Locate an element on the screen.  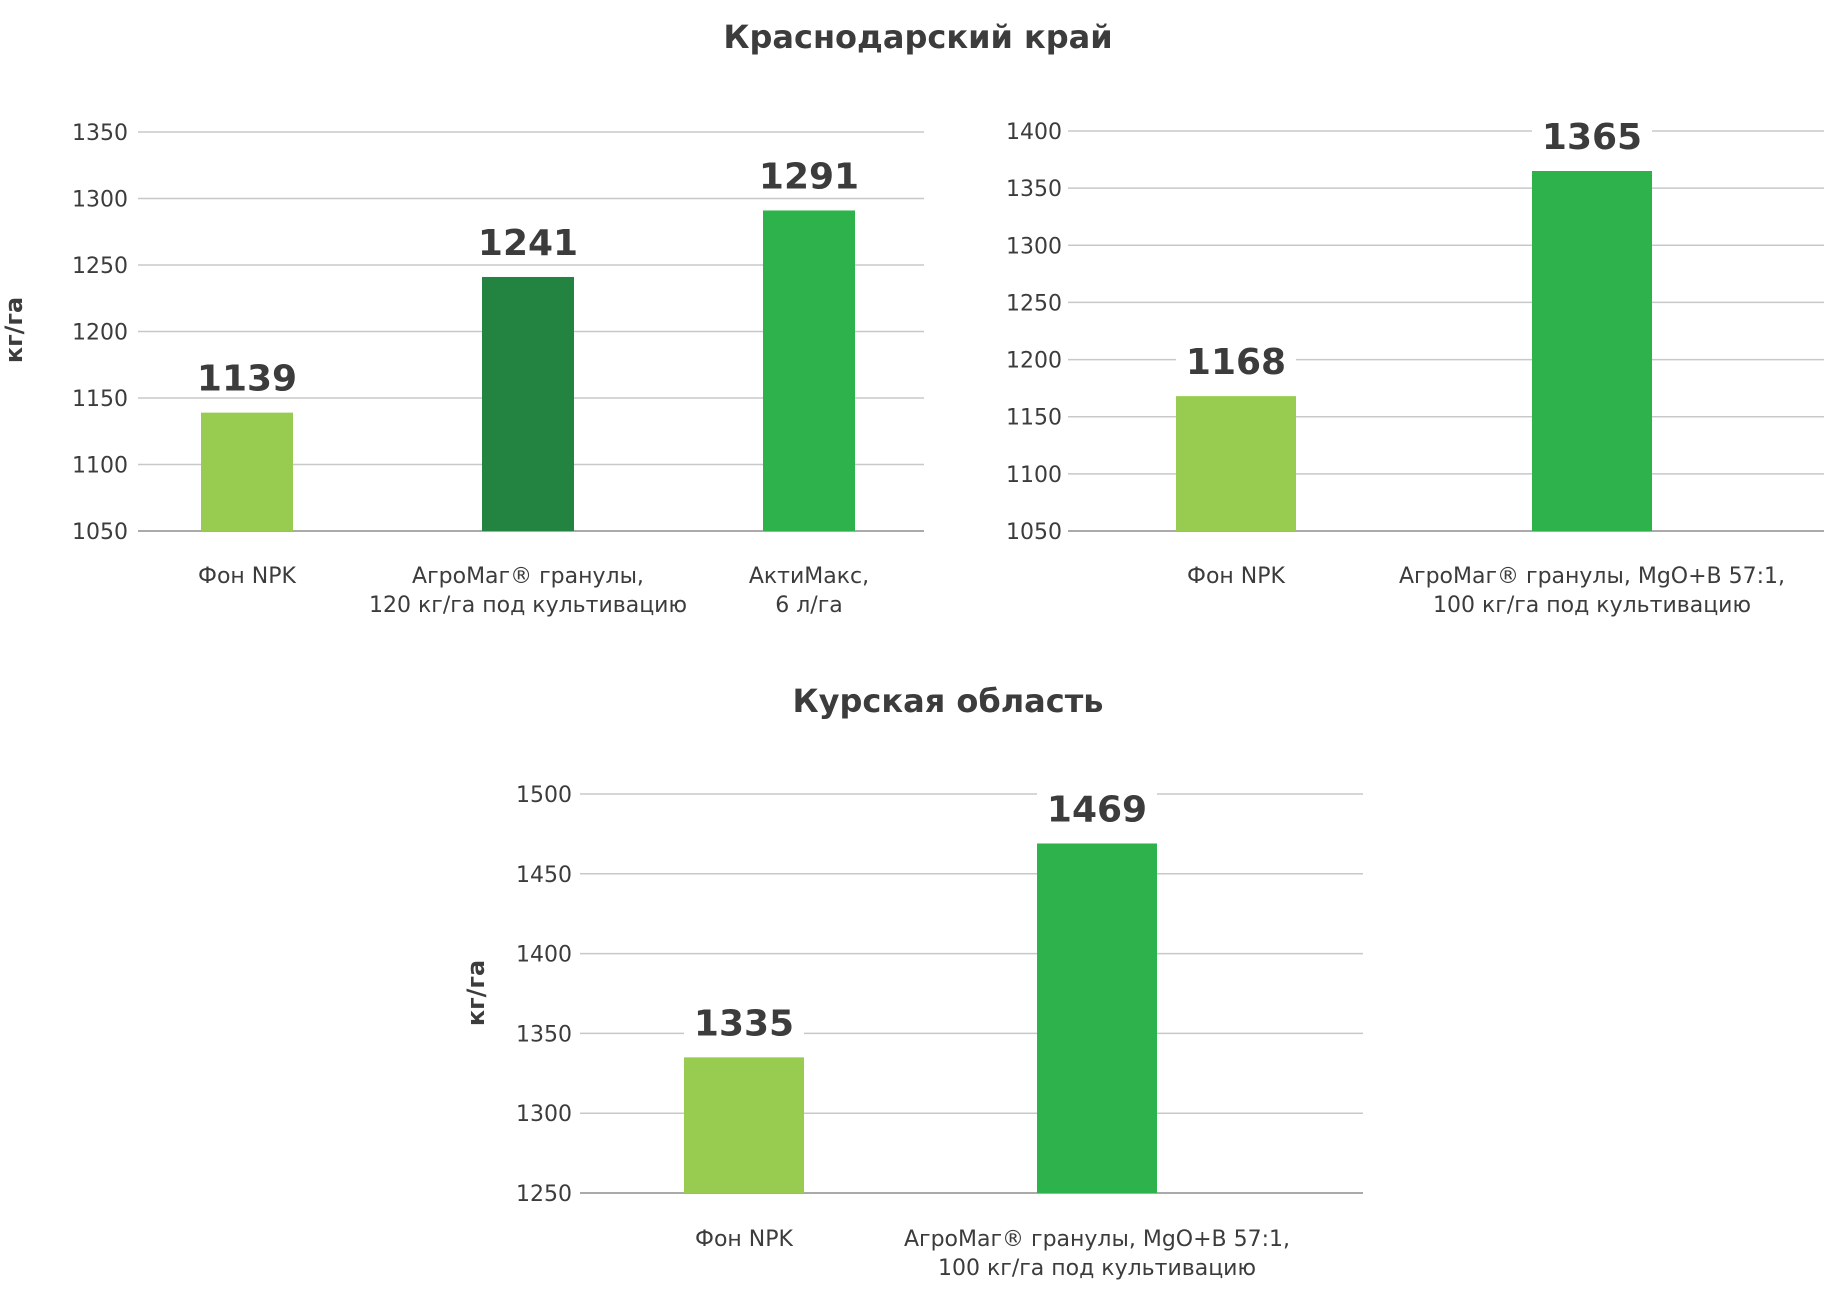
category-label: 6 л/га is located at coordinates (809, 605).